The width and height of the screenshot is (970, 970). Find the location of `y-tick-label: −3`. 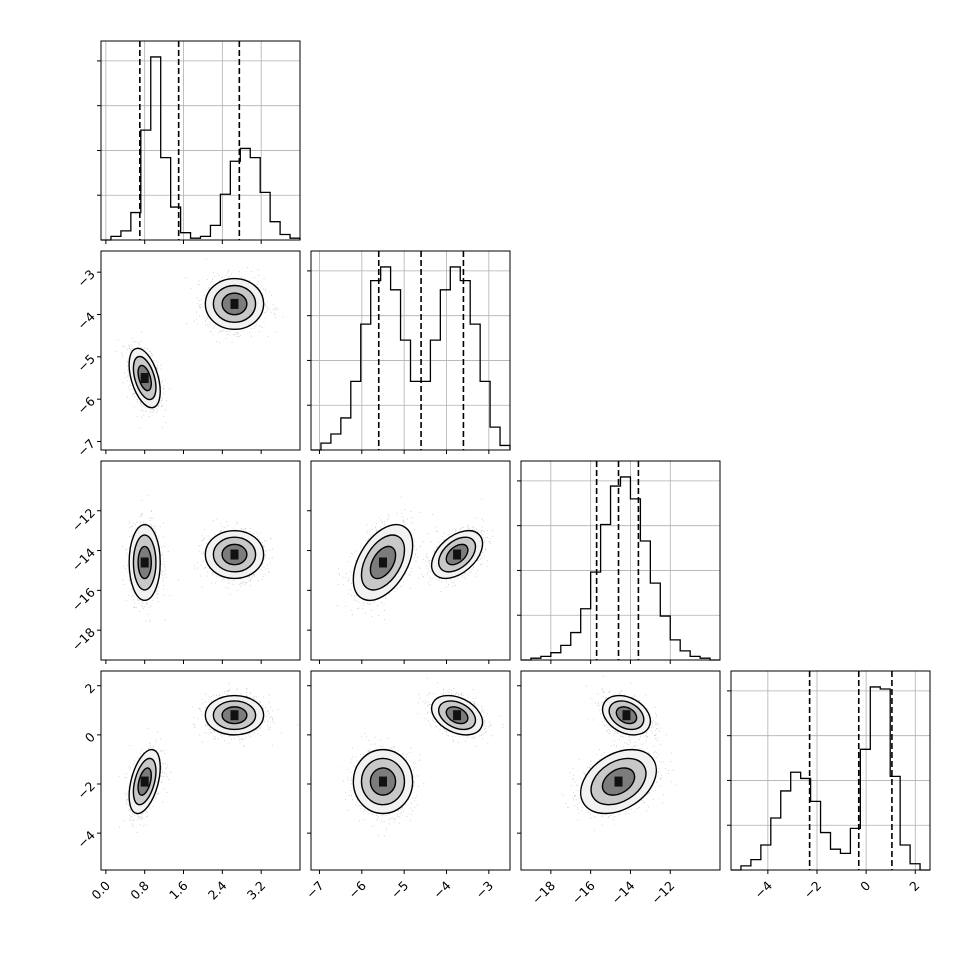

y-tick-label: −3 is located at coordinates (86, 279).